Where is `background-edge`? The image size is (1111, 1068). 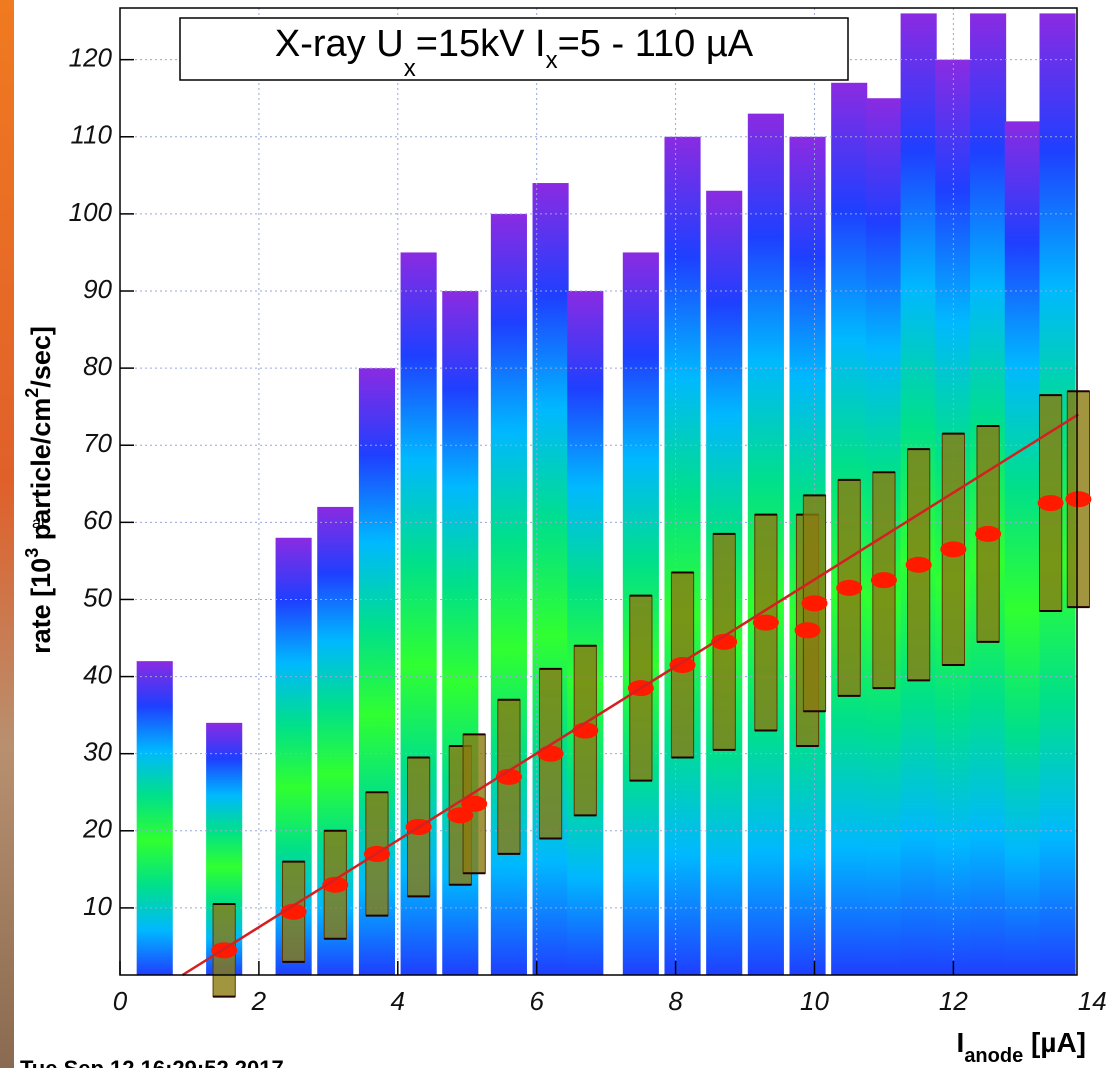
background-edge is located at coordinates (7, 534).